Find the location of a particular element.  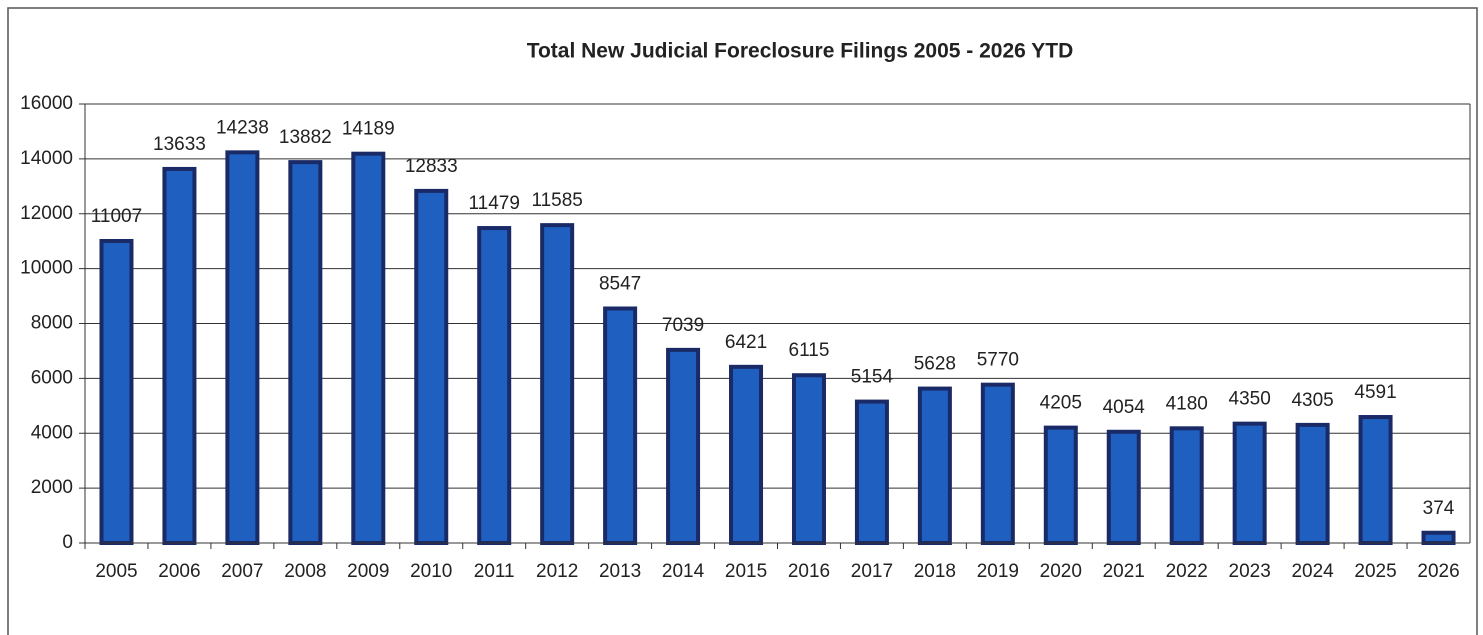

x-tick-label: 2021 is located at coordinates (1124, 571).